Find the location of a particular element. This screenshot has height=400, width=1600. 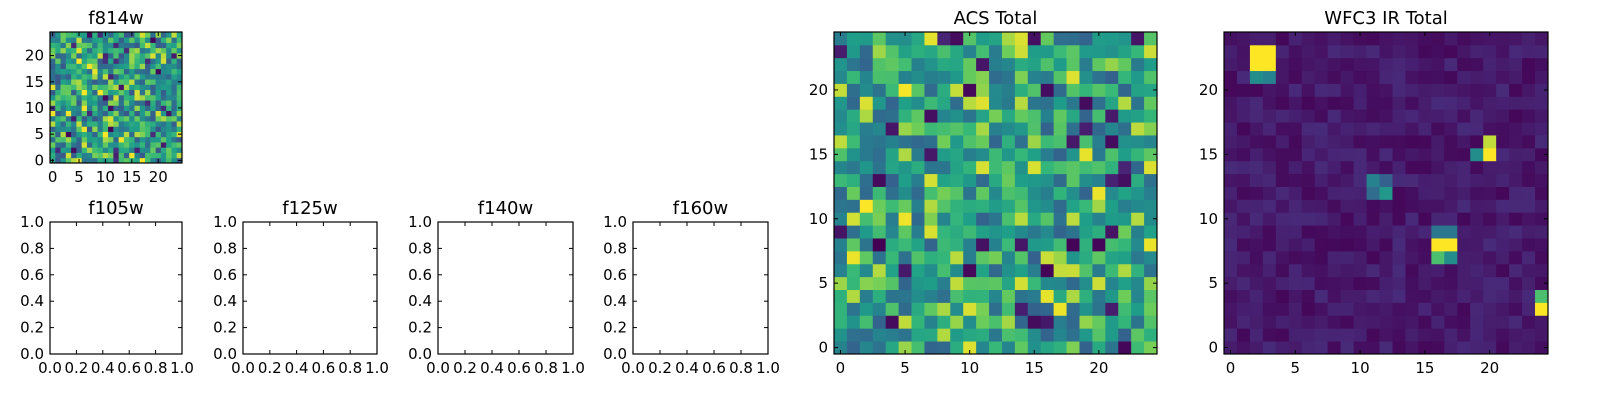

x-tick-label: 0.4 is located at coordinates (103, 368).